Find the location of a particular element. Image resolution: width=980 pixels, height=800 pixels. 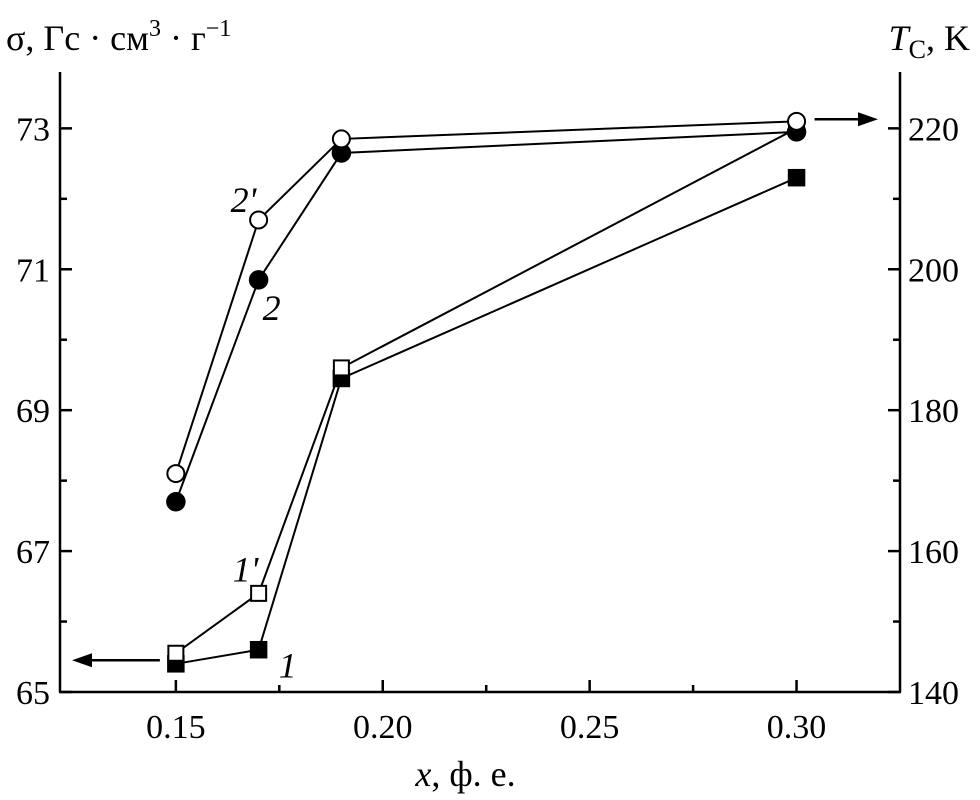

x-axis-title: x, ф. е. is located at coordinates (464, 774).